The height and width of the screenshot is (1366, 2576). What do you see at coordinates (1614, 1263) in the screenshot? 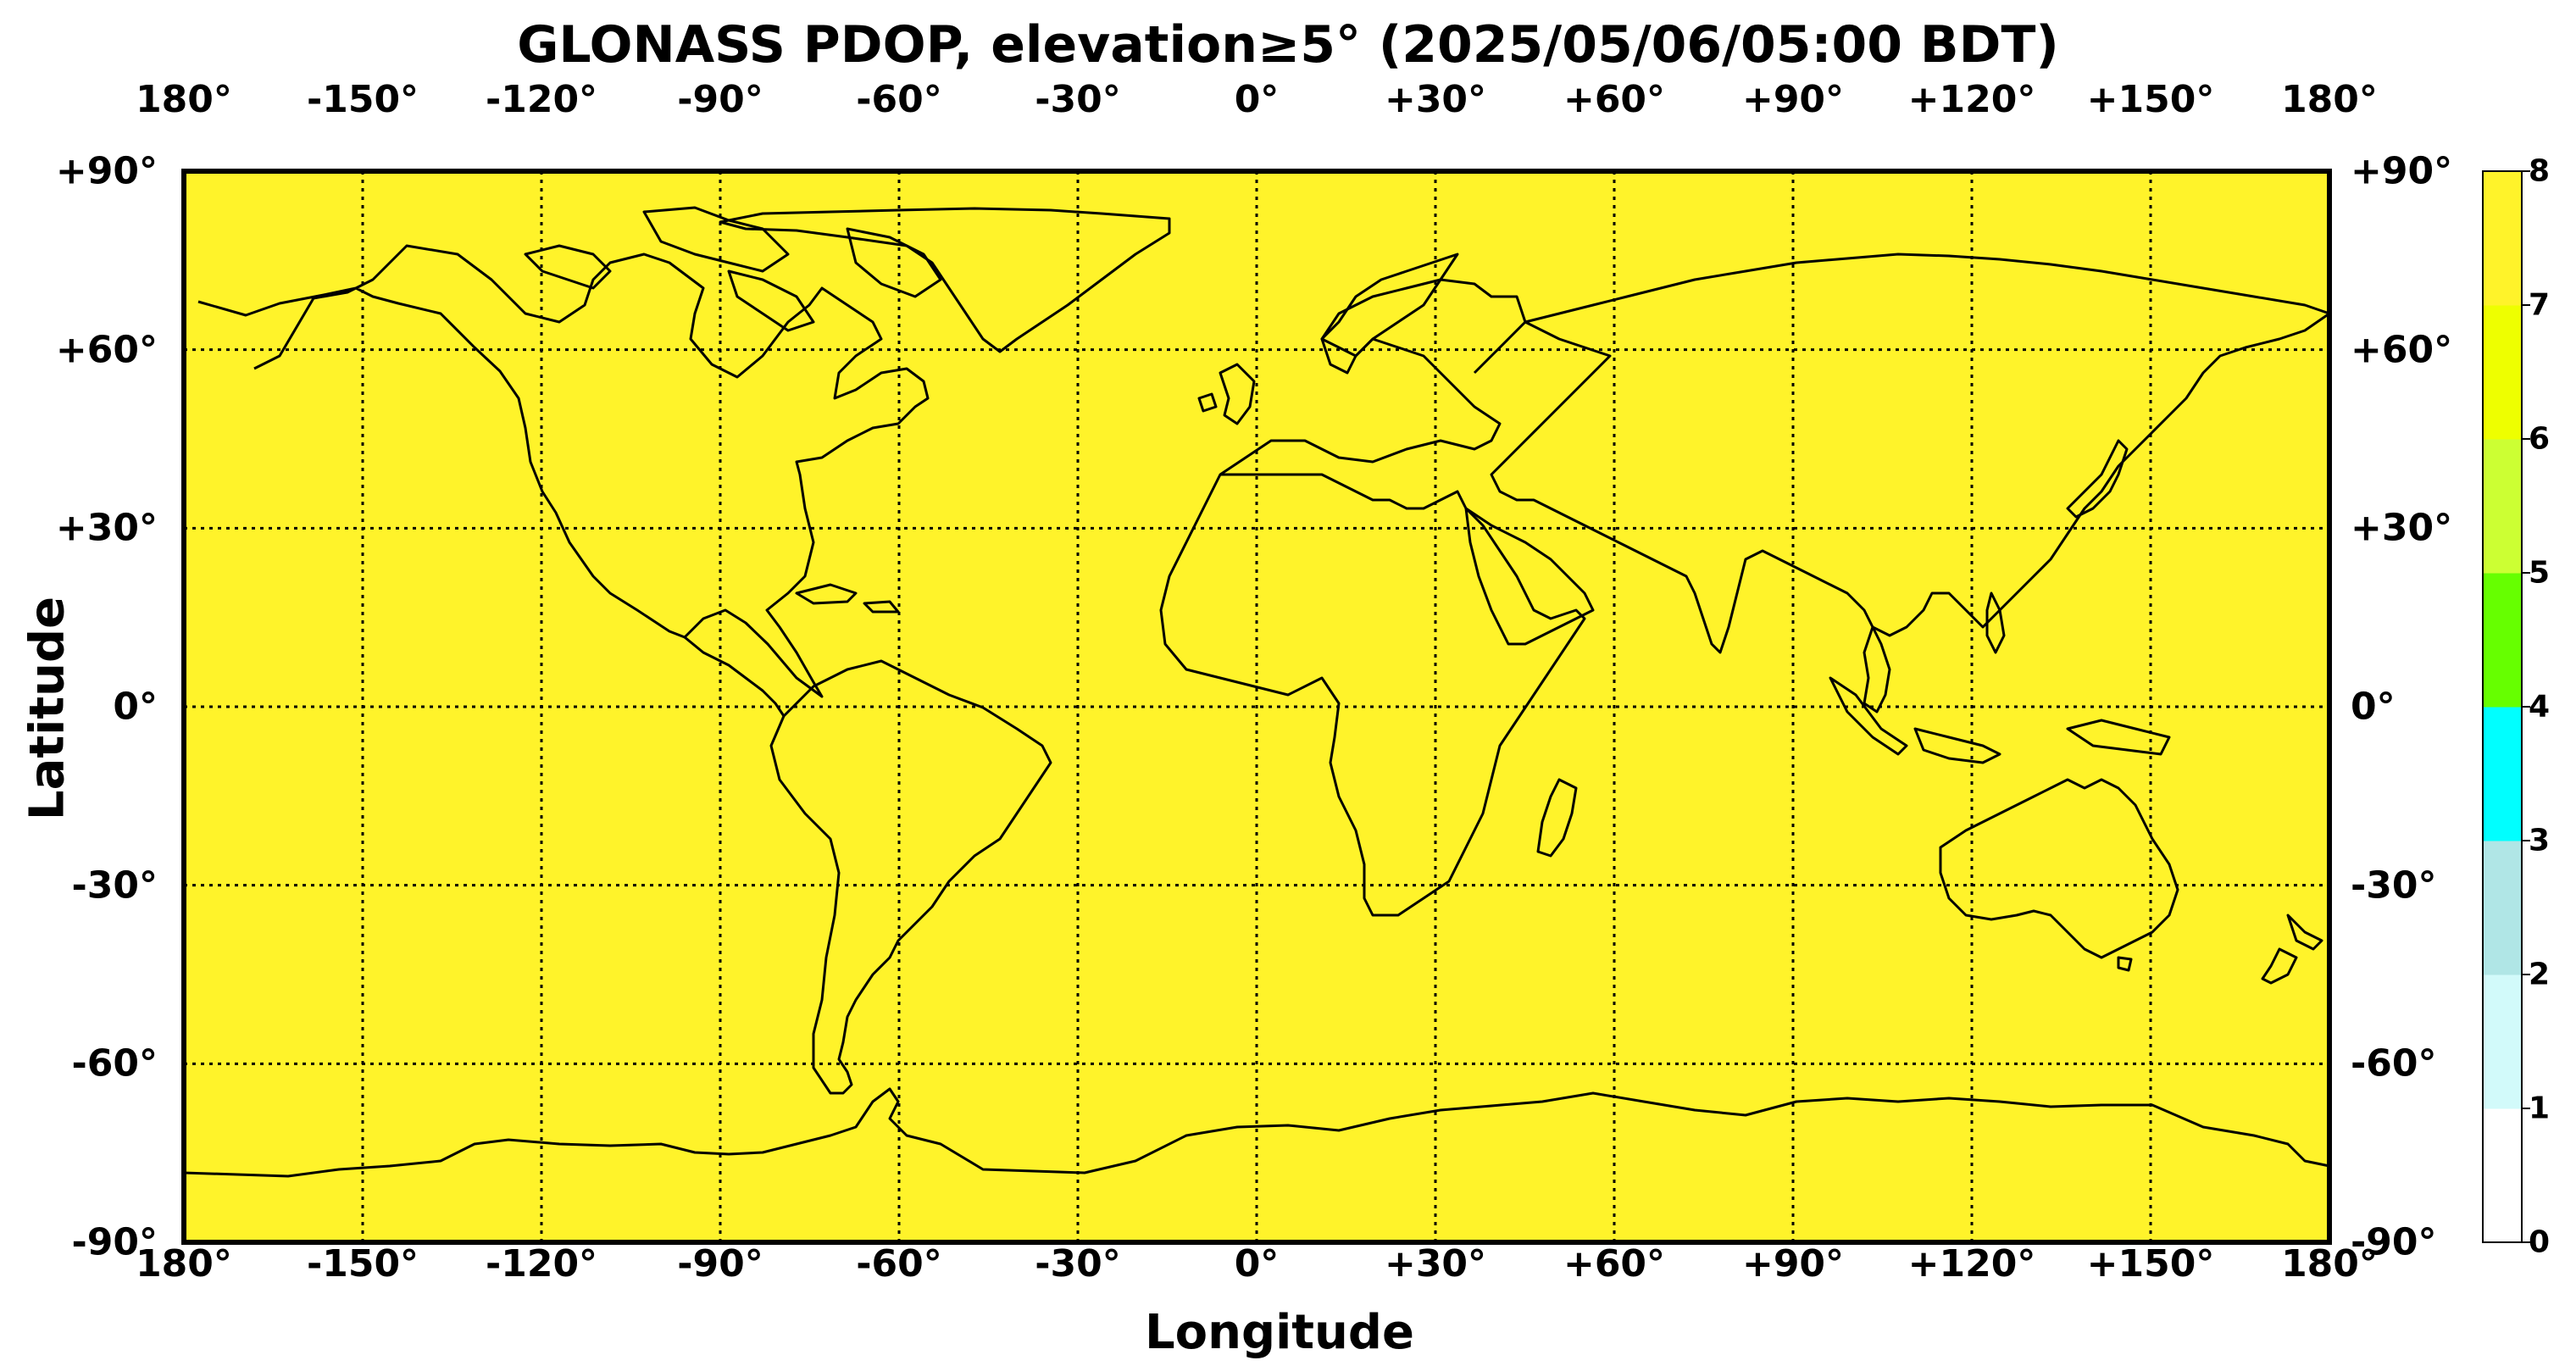
I see `longitude-tick-label-bottom: +60°` at bounding box center [1614, 1263].